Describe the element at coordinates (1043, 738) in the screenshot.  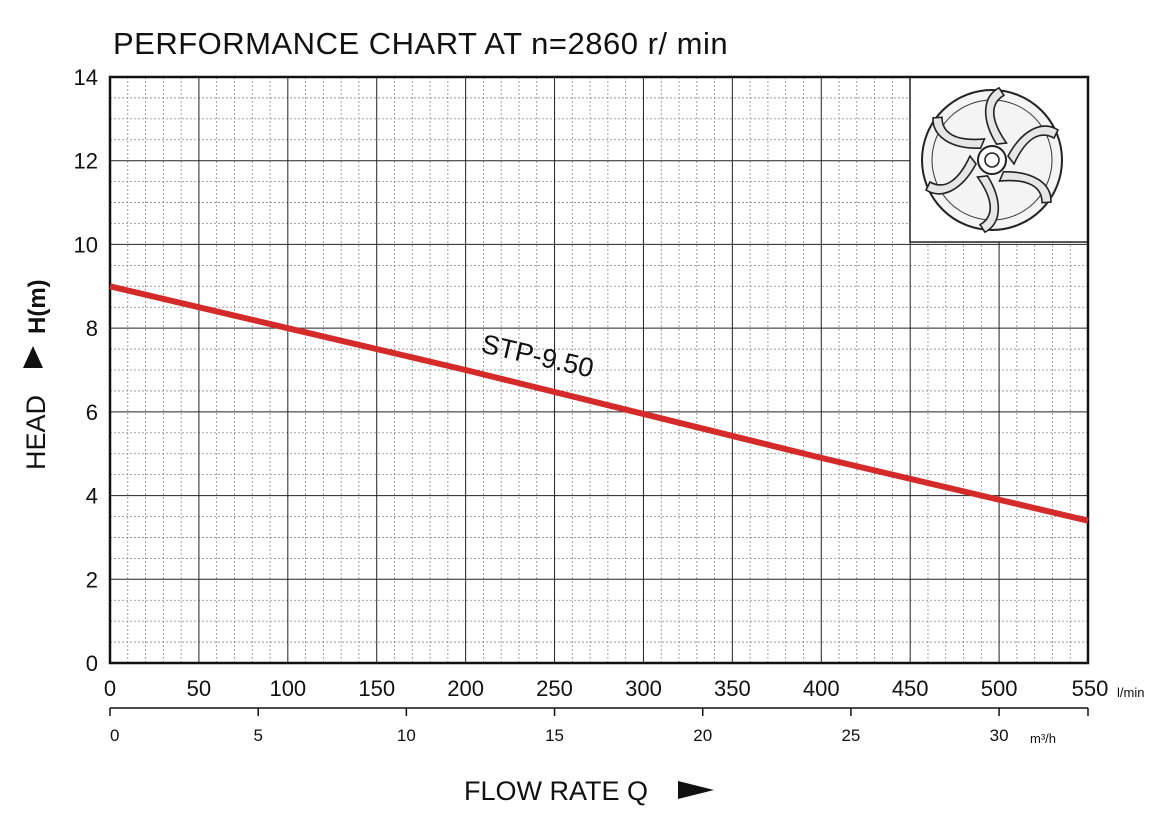
I see `x2-unit-label: m³/h` at that location.